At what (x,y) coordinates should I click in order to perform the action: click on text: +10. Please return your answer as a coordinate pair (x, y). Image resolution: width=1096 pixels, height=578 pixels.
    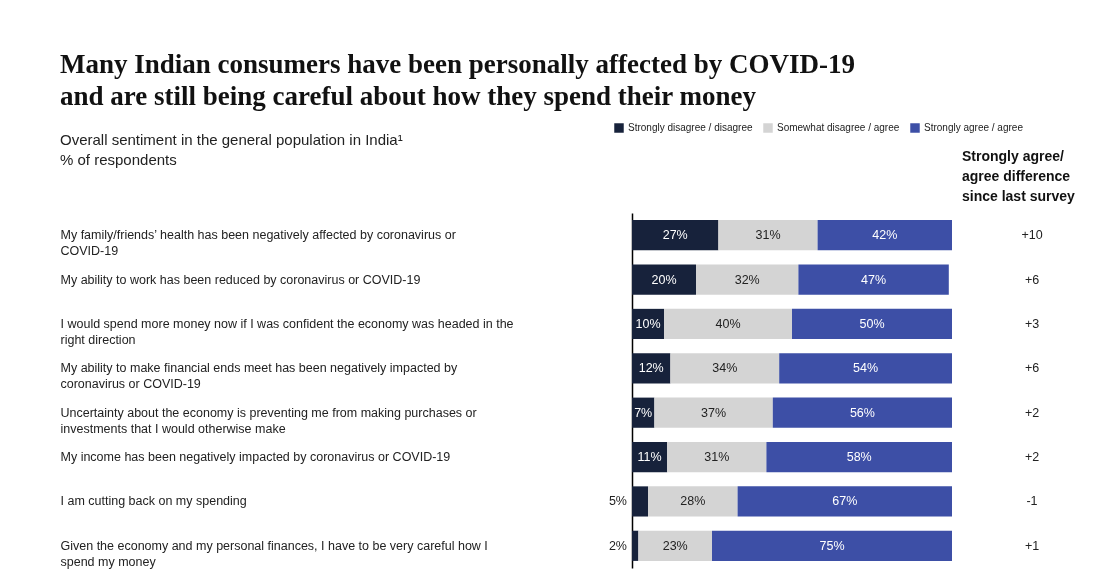
    Looking at the image, I should click on (1032, 235).